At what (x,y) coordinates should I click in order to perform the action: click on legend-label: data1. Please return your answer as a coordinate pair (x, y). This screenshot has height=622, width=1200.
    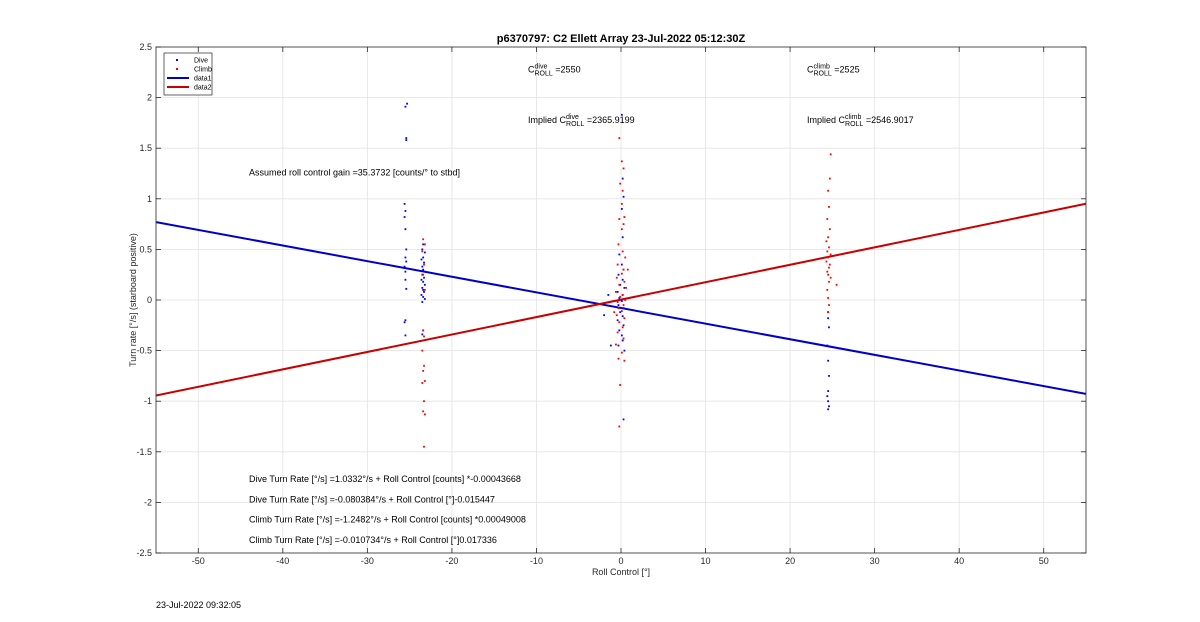
    Looking at the image, I should click on (203, 79).